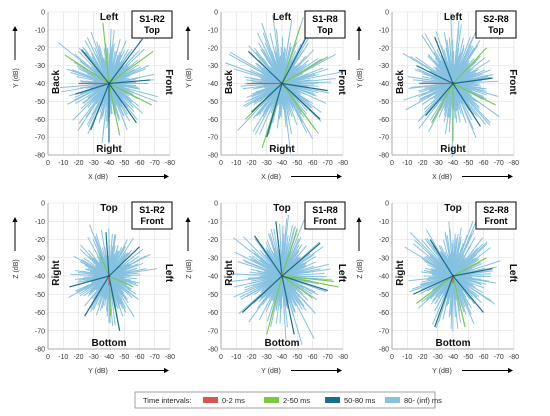 The image size is (550, 416). I want to click on direction-label-bottom: Right, so click(453, 149).